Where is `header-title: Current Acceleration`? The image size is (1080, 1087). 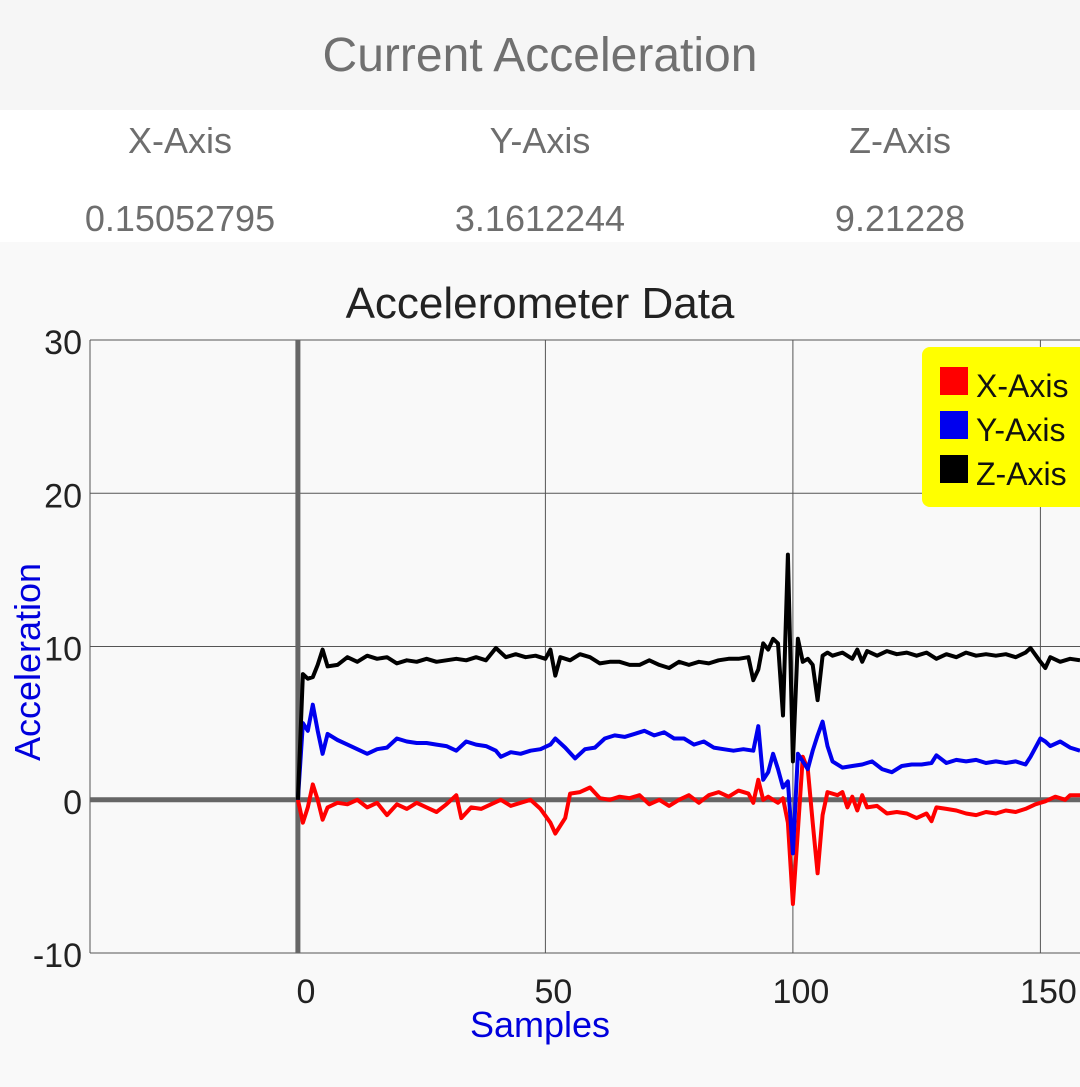 header-title: Current Acceleration is located at coordinates (540, 55).